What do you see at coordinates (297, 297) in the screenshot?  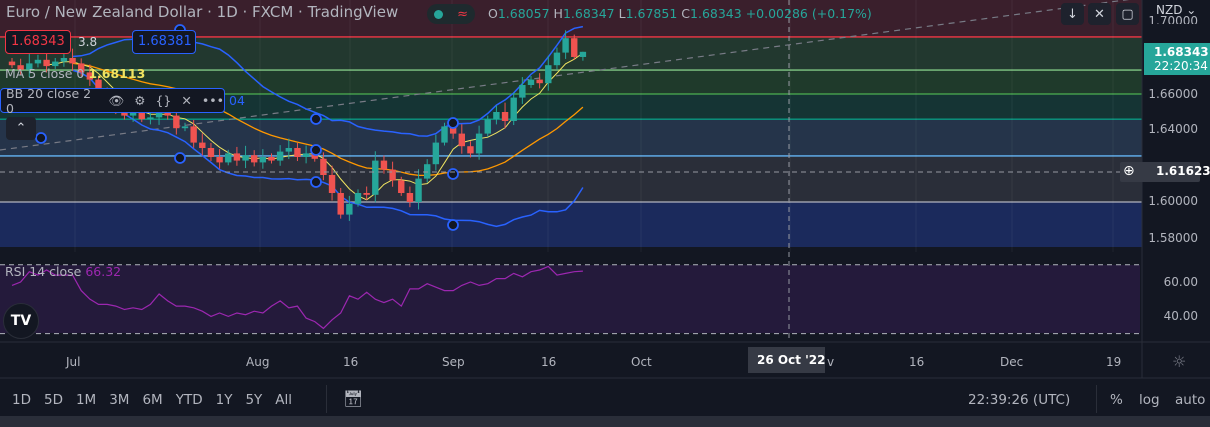 I see `rsi-line` at bounding box center [297, 297].